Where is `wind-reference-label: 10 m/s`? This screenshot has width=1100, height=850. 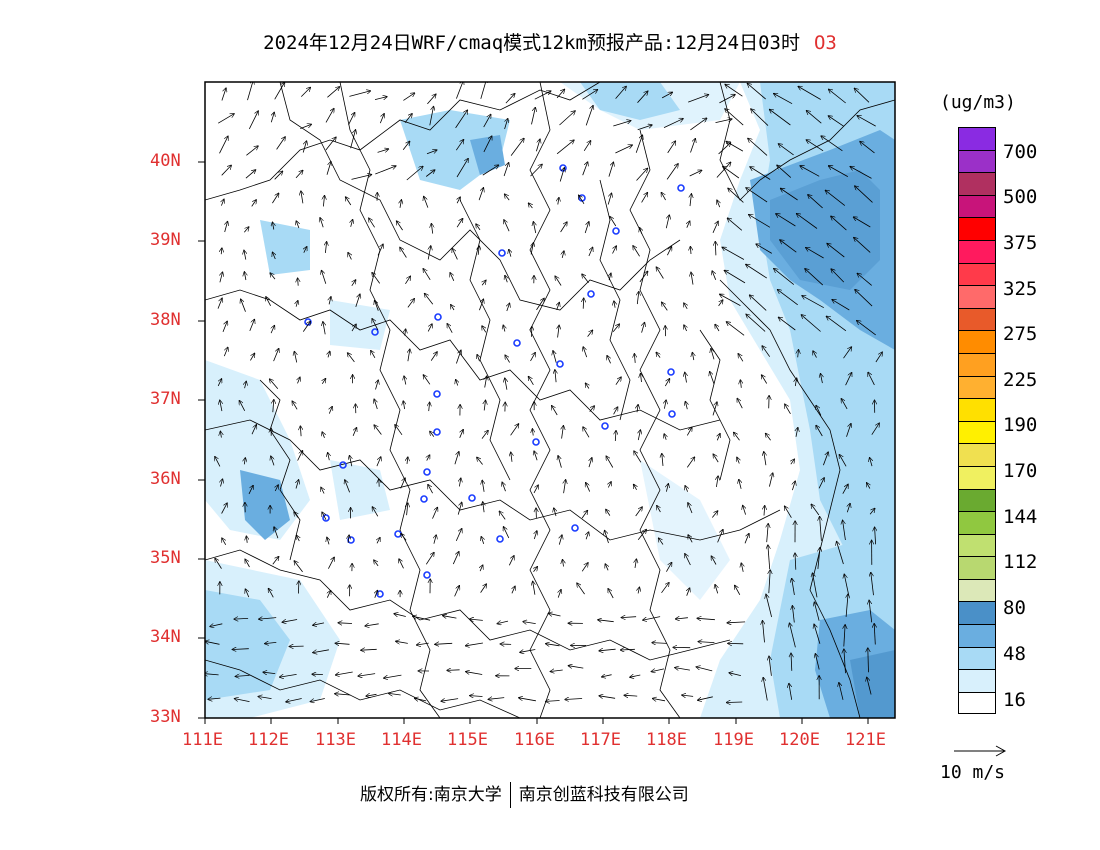 wind-reference-label: 10 m/s is located at coordinates (973, 772).